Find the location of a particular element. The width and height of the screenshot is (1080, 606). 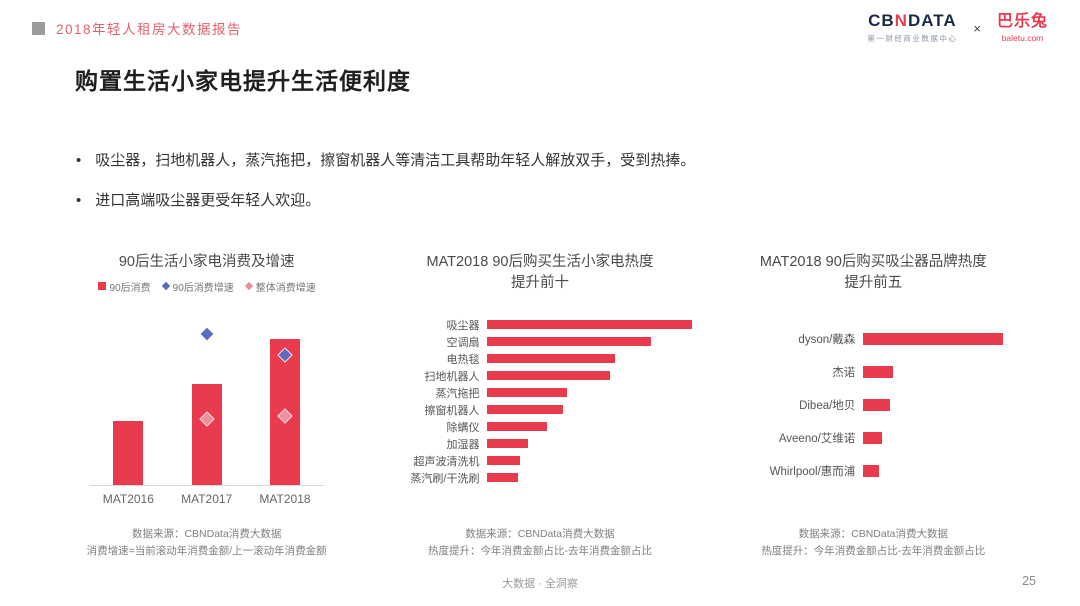

category-label: MAT2018 is located at coordinates (285, 499).